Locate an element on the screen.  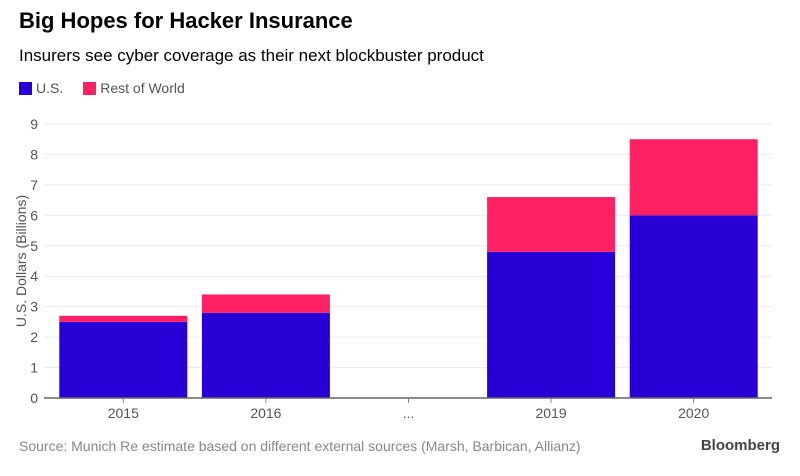
chart-title: Big Hopes for Hacker Insurance is located at coordinates (186, 20).